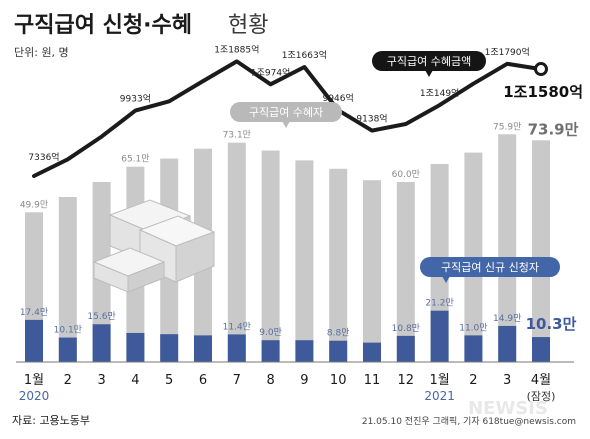  I want to click on recipients-value-label: 73.1만, so click(237, 135).